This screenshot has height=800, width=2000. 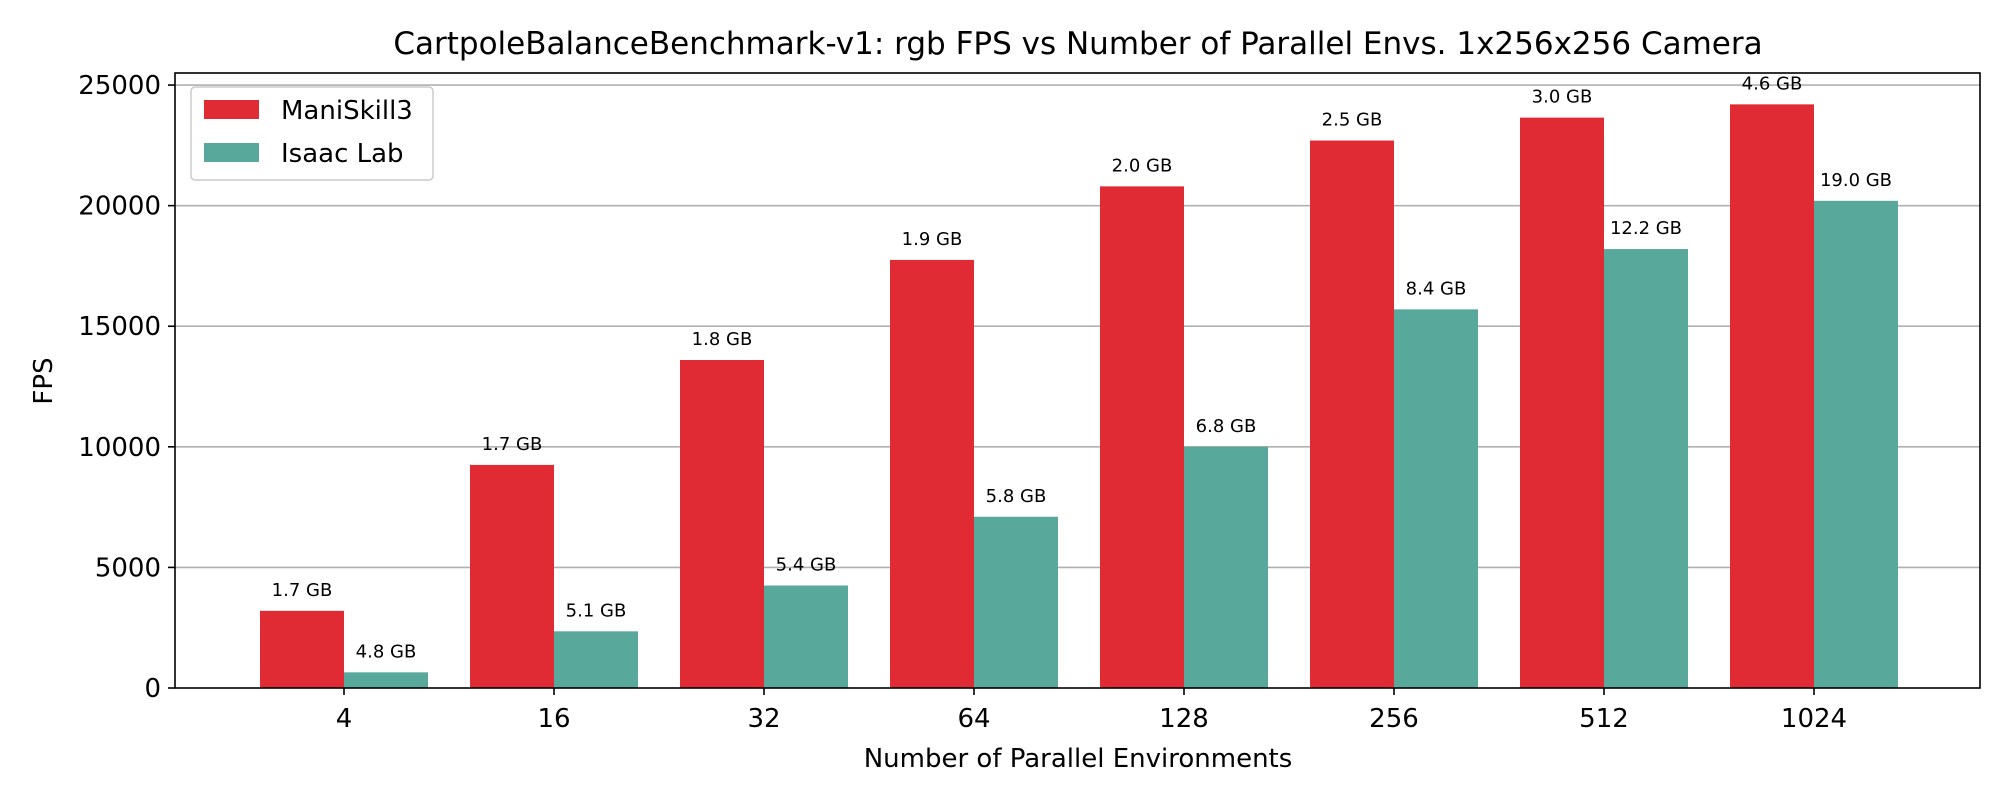 What do you see at coordinates (932, 239) in the screenshot?
I see `data-label-maniskill3-64: 1.9 GB` at bounding box center [932, 239].